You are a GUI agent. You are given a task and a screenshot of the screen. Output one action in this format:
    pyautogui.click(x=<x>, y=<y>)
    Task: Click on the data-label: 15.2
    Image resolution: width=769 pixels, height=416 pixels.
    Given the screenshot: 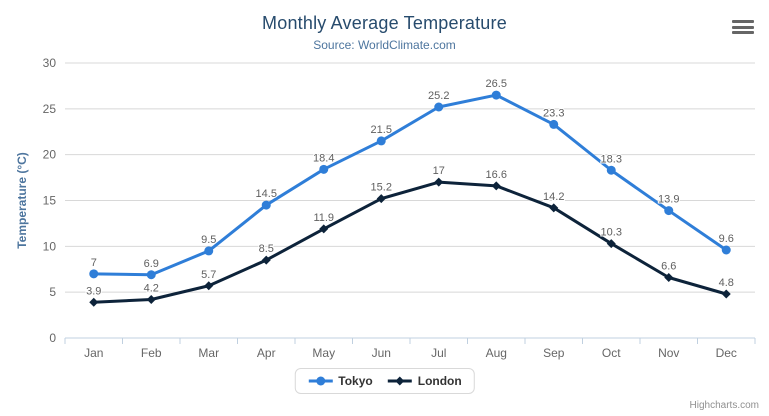 What is the action you would take?
    pyautogui.click(x=381, y=188)
    